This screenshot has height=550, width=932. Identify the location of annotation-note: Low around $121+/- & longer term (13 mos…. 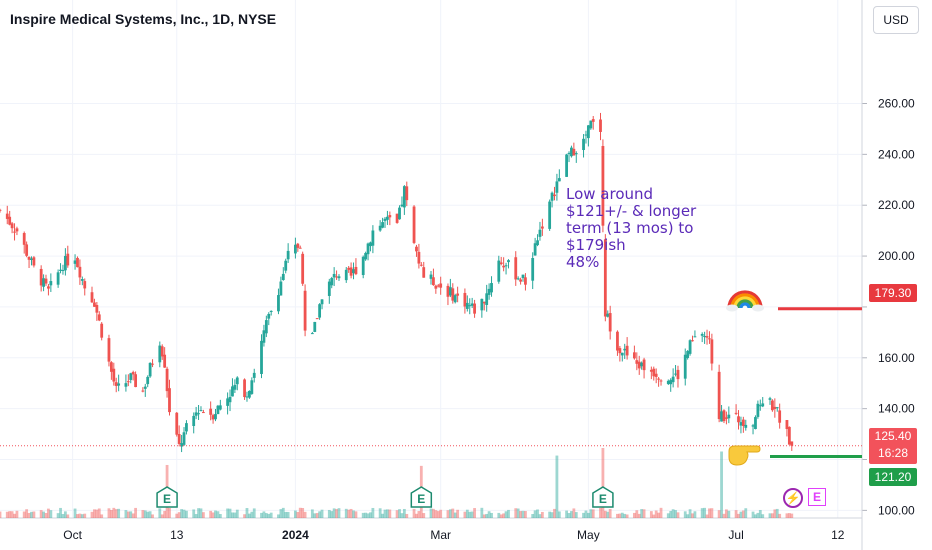
(646, 228).